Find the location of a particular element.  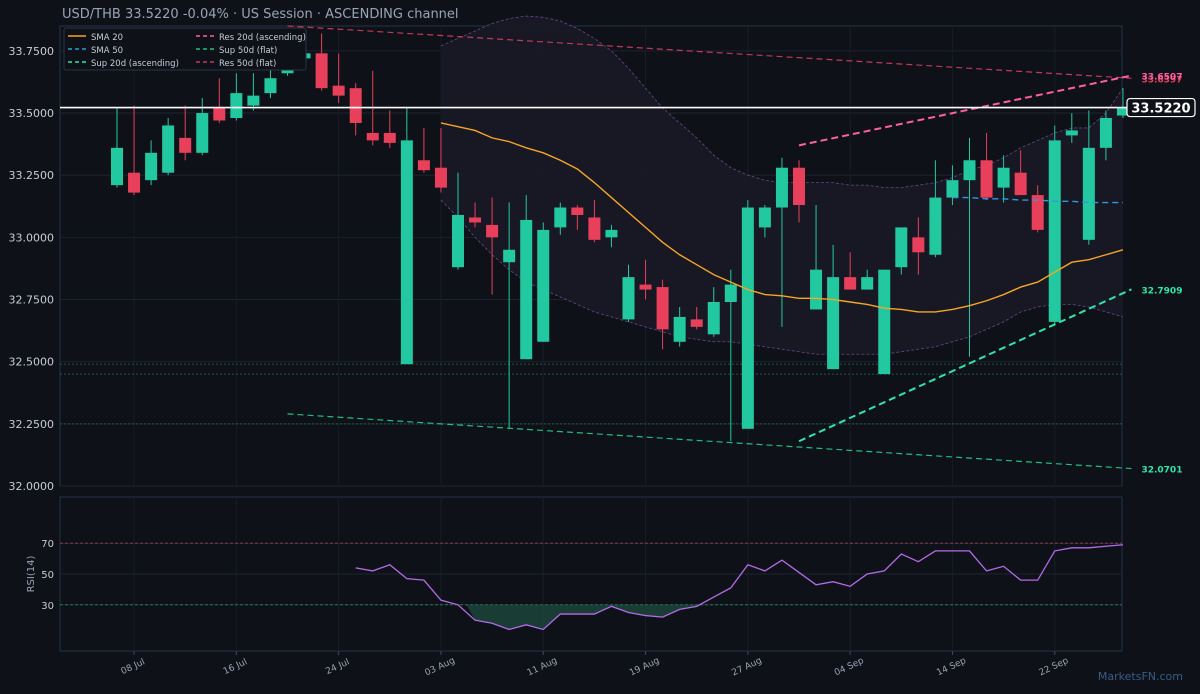

header-price: 33.5220 is located at coordinates (152, 14).